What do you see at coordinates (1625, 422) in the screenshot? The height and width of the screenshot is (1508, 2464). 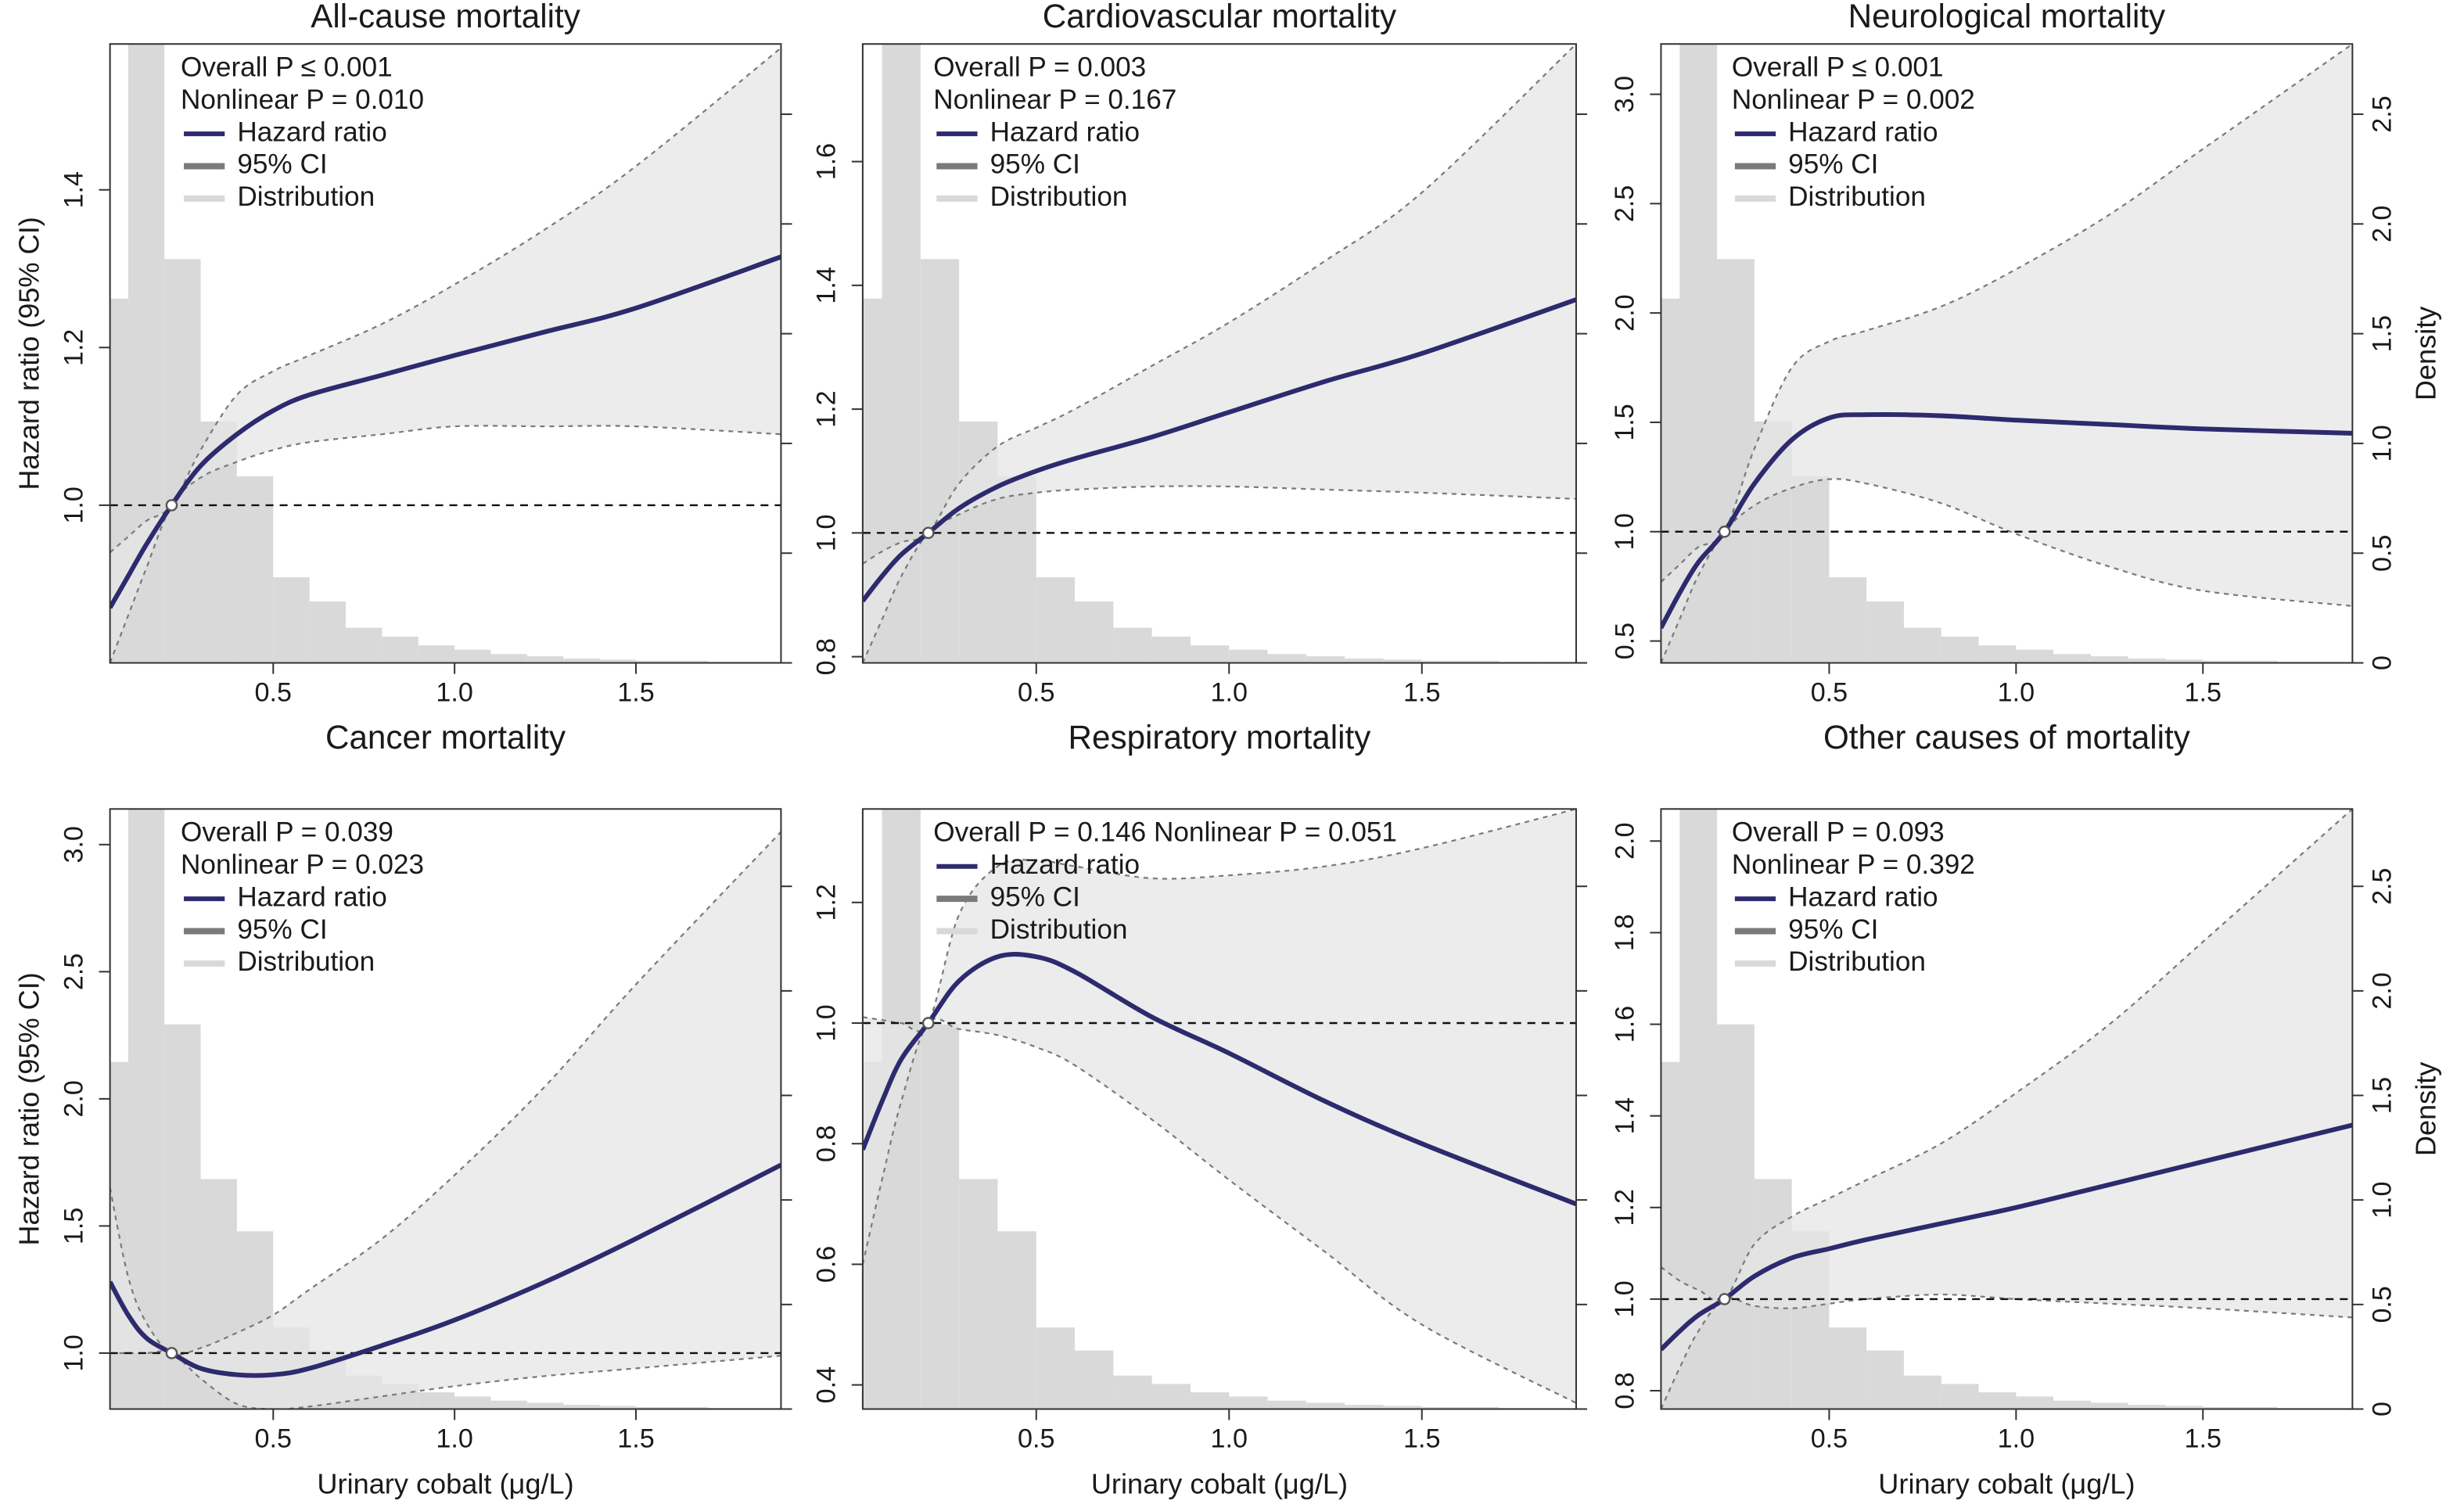 I see `y-tick-label: 1.5` at bounding box center [1625, 422].